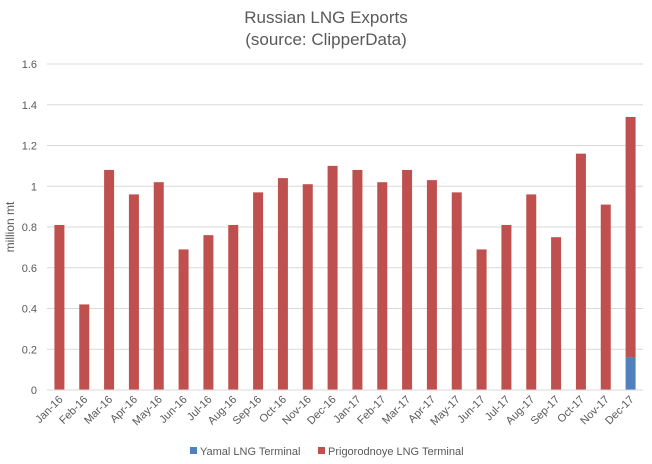 The height and width of the screenshot is (464, 652). Describe the element at coordinates (34, 187) in the screenshot. I see `y-tick-label: 1` at that location.